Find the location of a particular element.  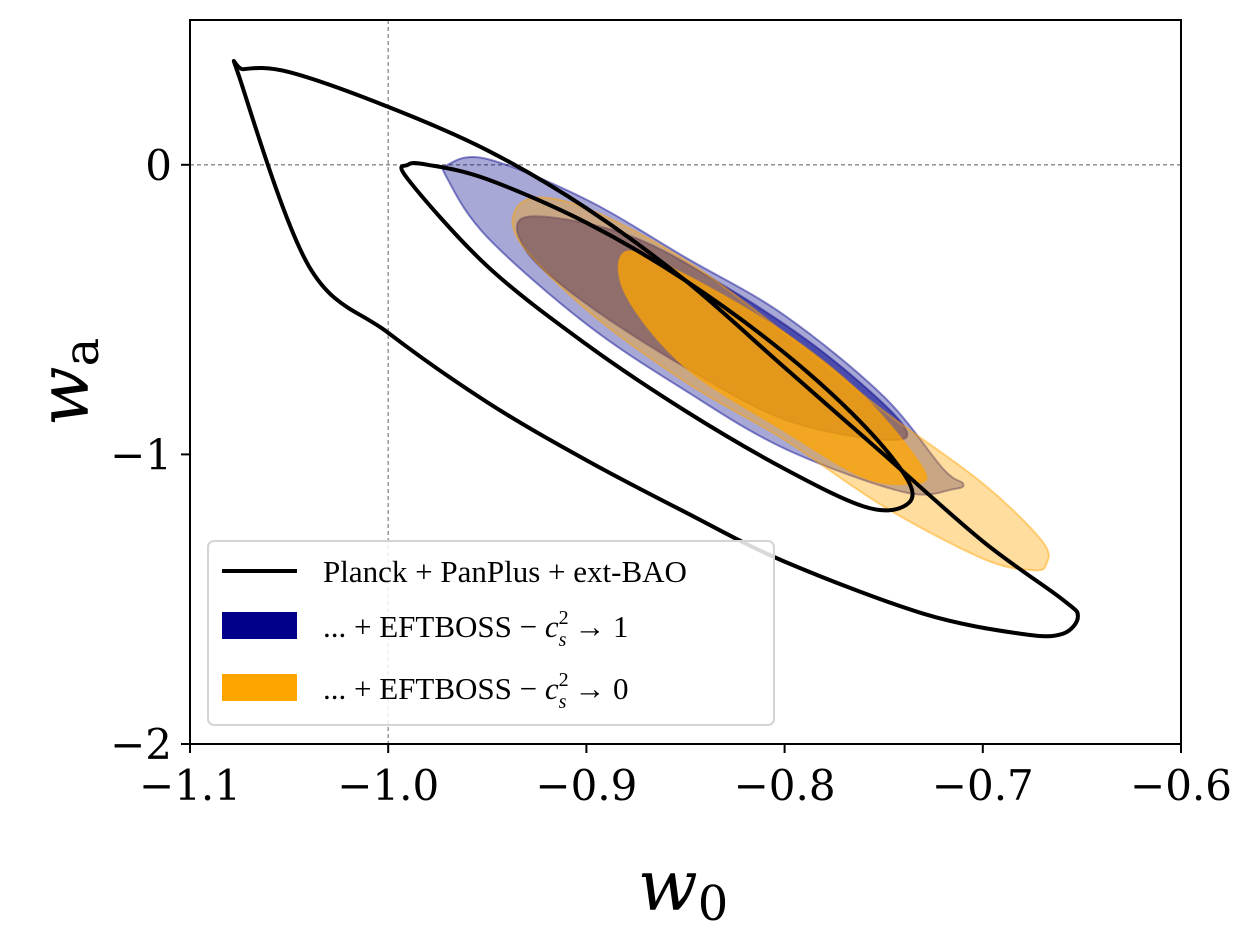

legend-swatch-cs0 is located at coordinates (259, 687).